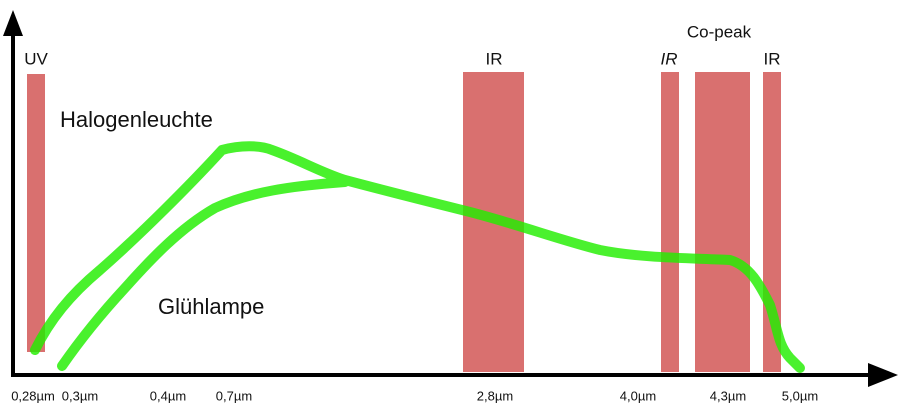 The width and height of the screenshot is (900, 407). What do you see at coordinates (36, 213) in the screenshot?
I see `band-uv` at bounding box center [36, 213].